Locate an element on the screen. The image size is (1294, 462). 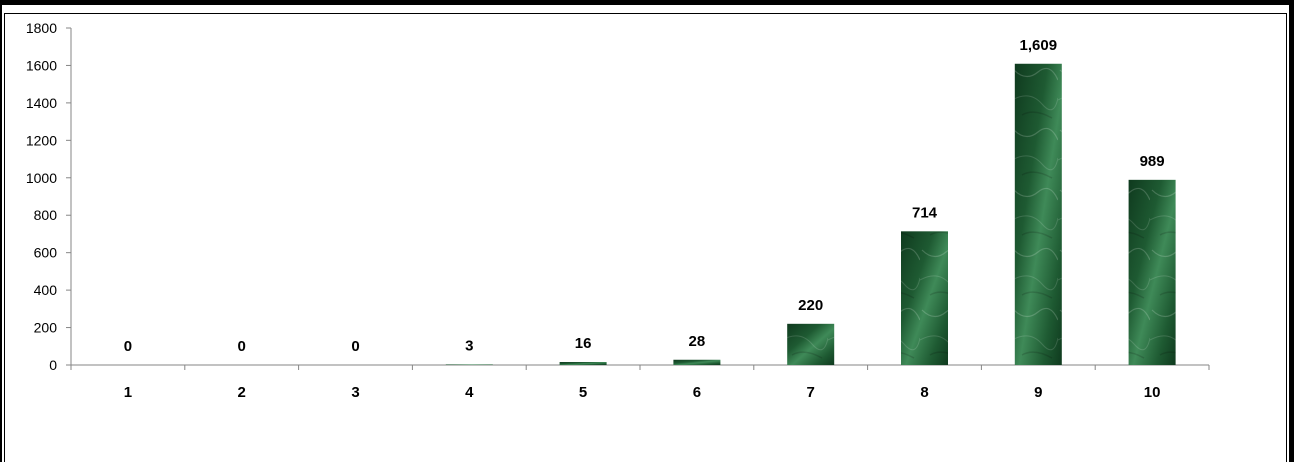
y-tick-label: 200 is located at coordinates (46, 328).